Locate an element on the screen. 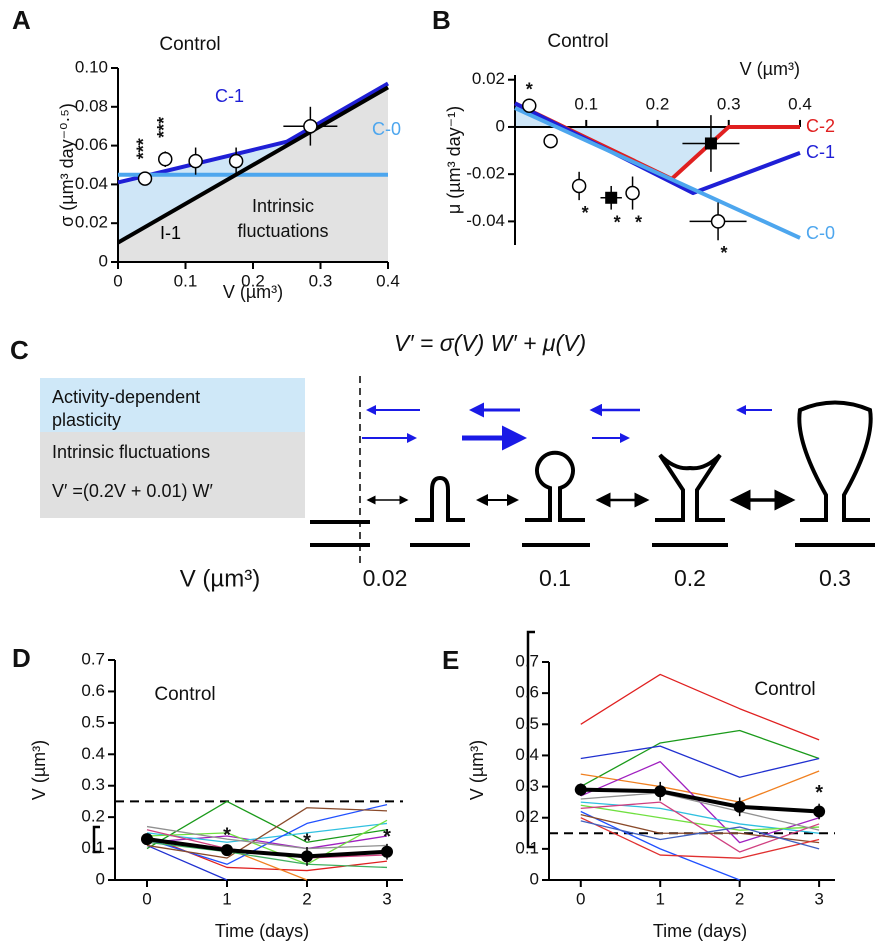  panel-label: D is located at coordinates (21, 658).